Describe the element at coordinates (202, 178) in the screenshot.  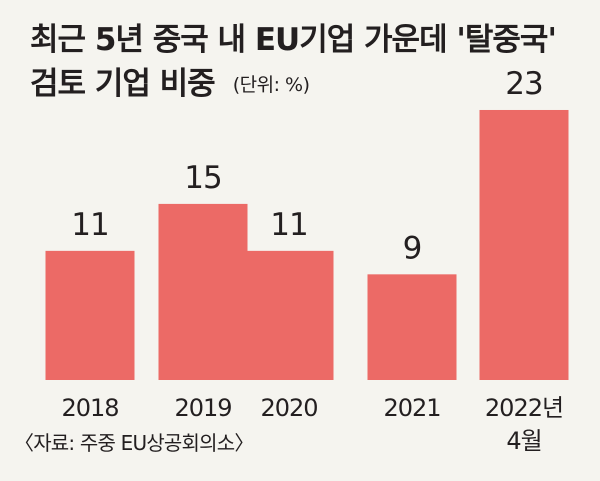
I see `data-label-1: 15` at that location.